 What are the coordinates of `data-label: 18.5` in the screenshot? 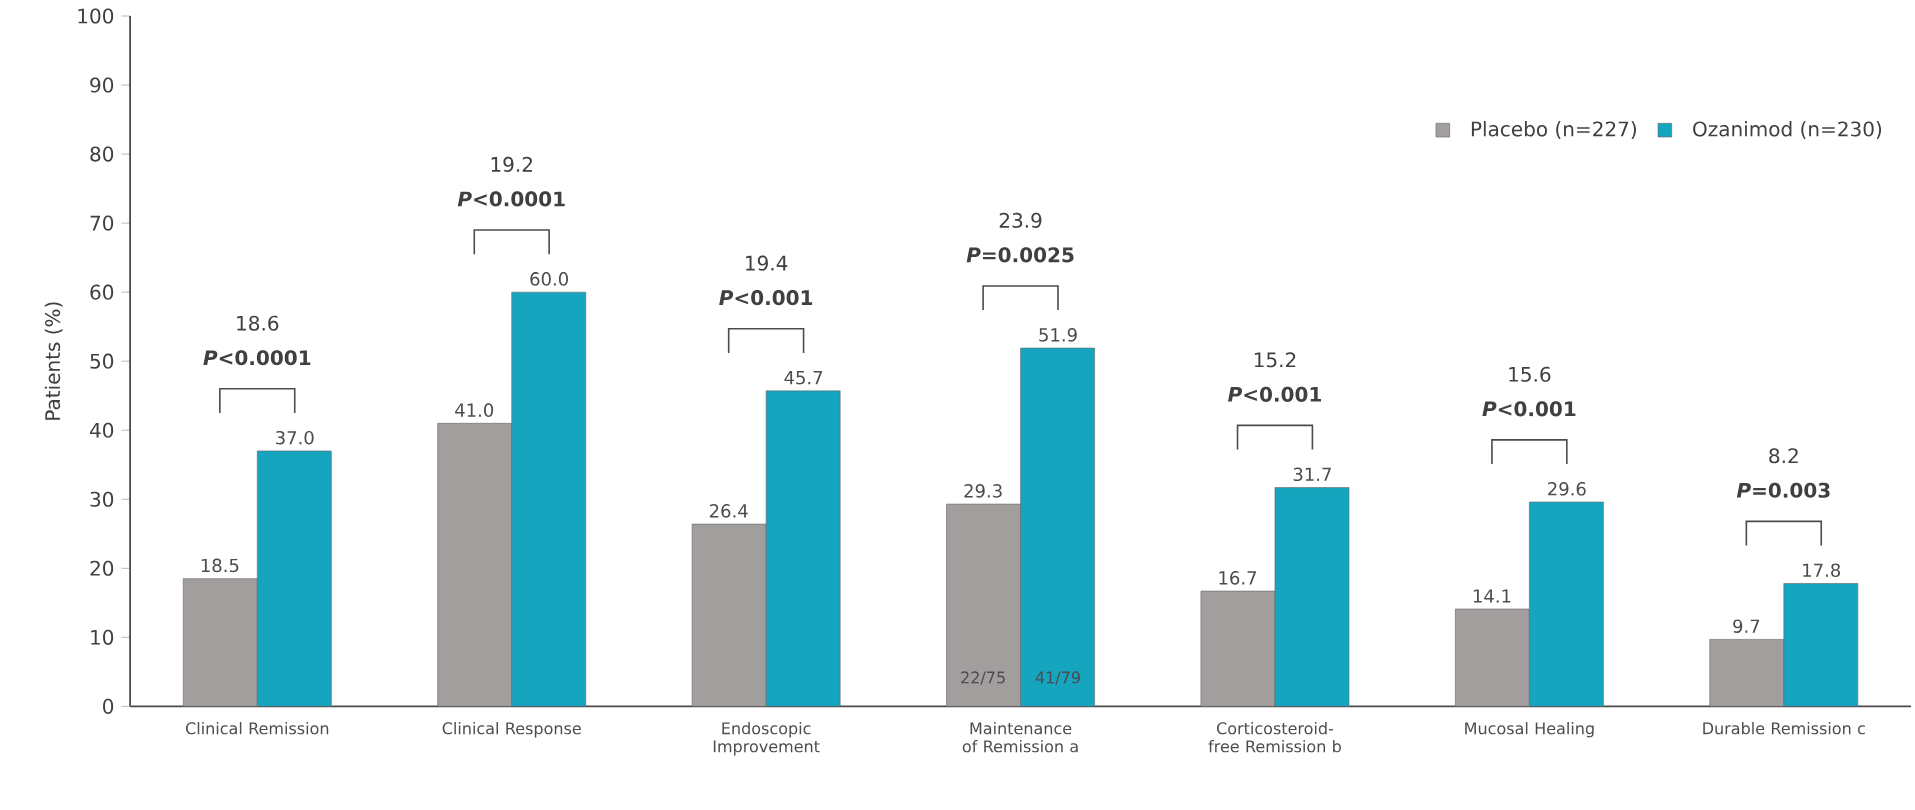 It's located at (220, 565).